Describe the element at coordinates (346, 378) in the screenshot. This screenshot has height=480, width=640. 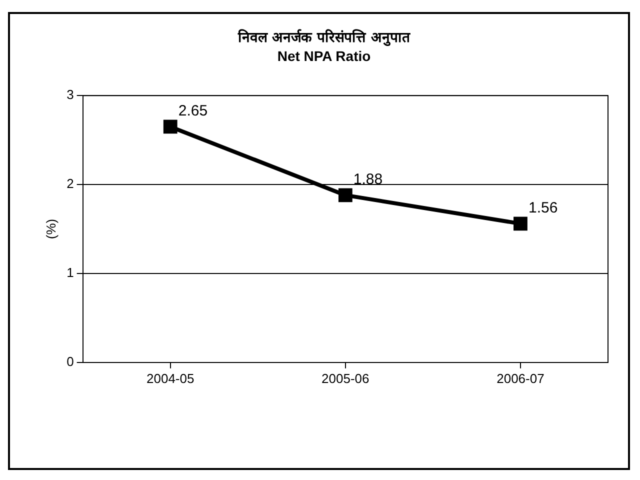
I see `x-tick-label: 2005-06` at that location.